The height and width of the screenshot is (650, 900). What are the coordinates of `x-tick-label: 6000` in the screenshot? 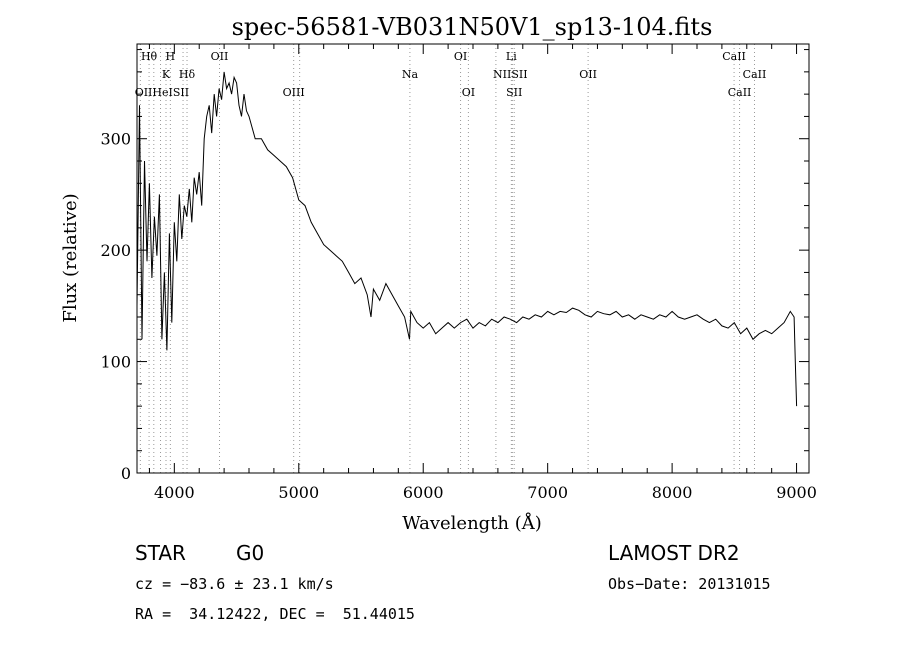 It's located at (423, 492).